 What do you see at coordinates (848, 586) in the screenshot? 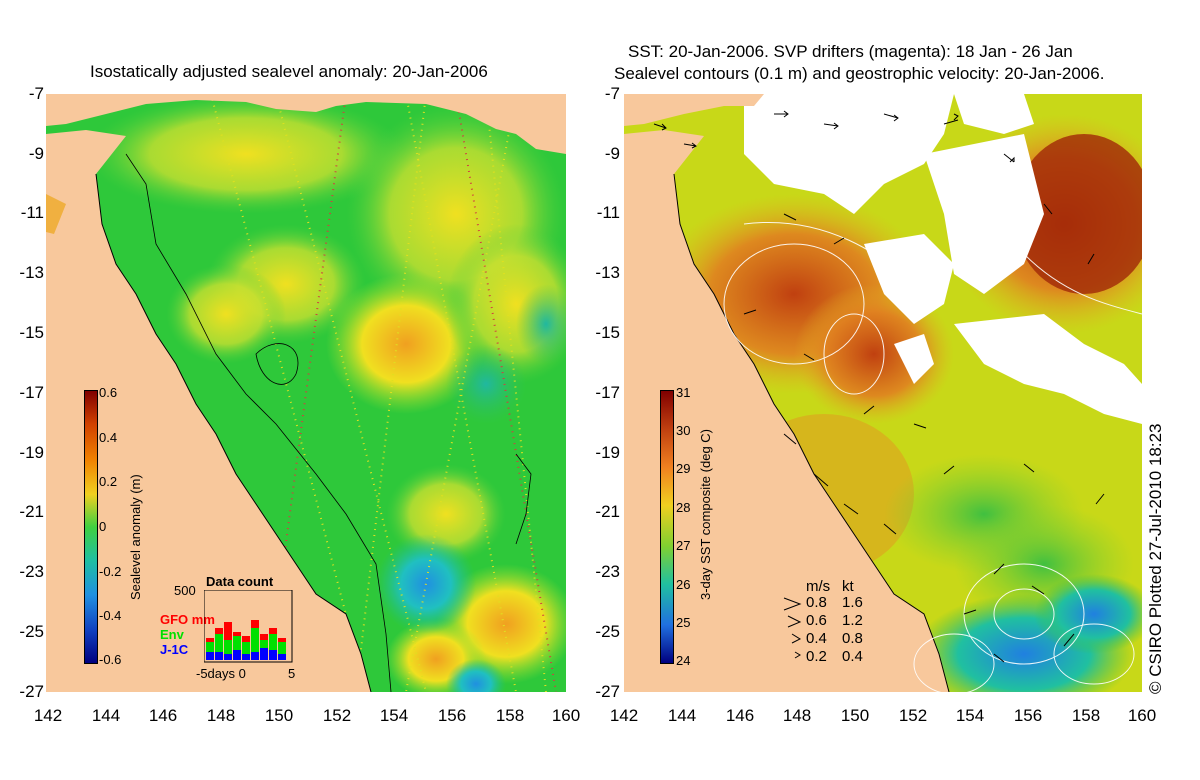
I see `velocity-legend-header-kt: kt` at bounding box center [848, 586].